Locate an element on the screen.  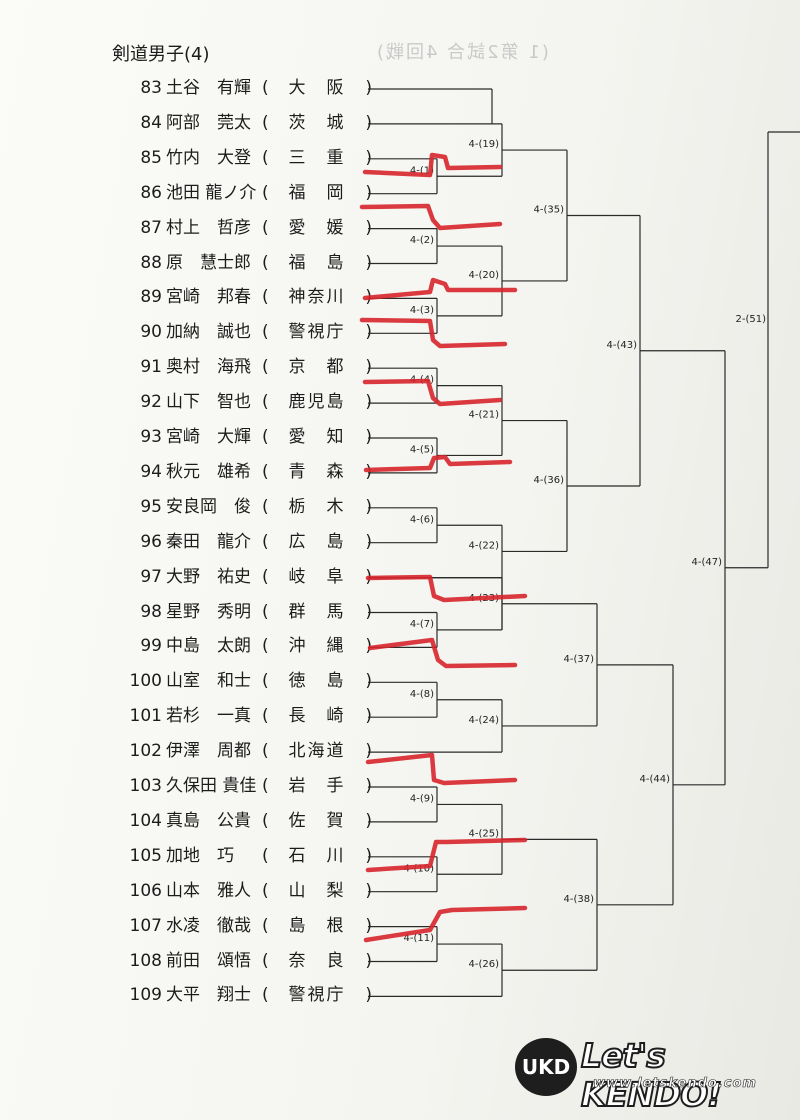
competitor-row: 94 秋元 雄希(青 森) is located at coordinates (190, 472).